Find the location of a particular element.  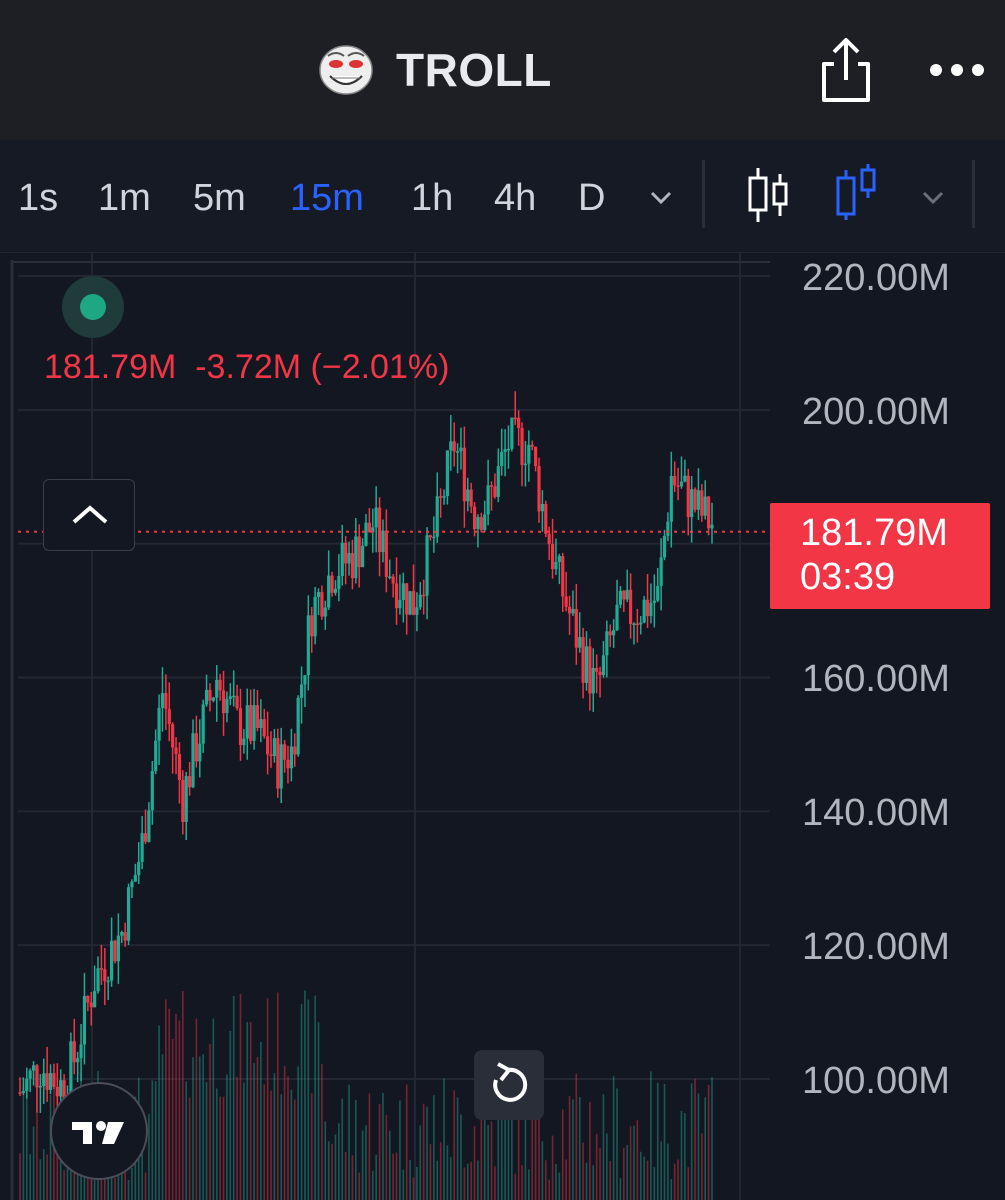

tradingview-logo is located at coordinates (99, 1131).